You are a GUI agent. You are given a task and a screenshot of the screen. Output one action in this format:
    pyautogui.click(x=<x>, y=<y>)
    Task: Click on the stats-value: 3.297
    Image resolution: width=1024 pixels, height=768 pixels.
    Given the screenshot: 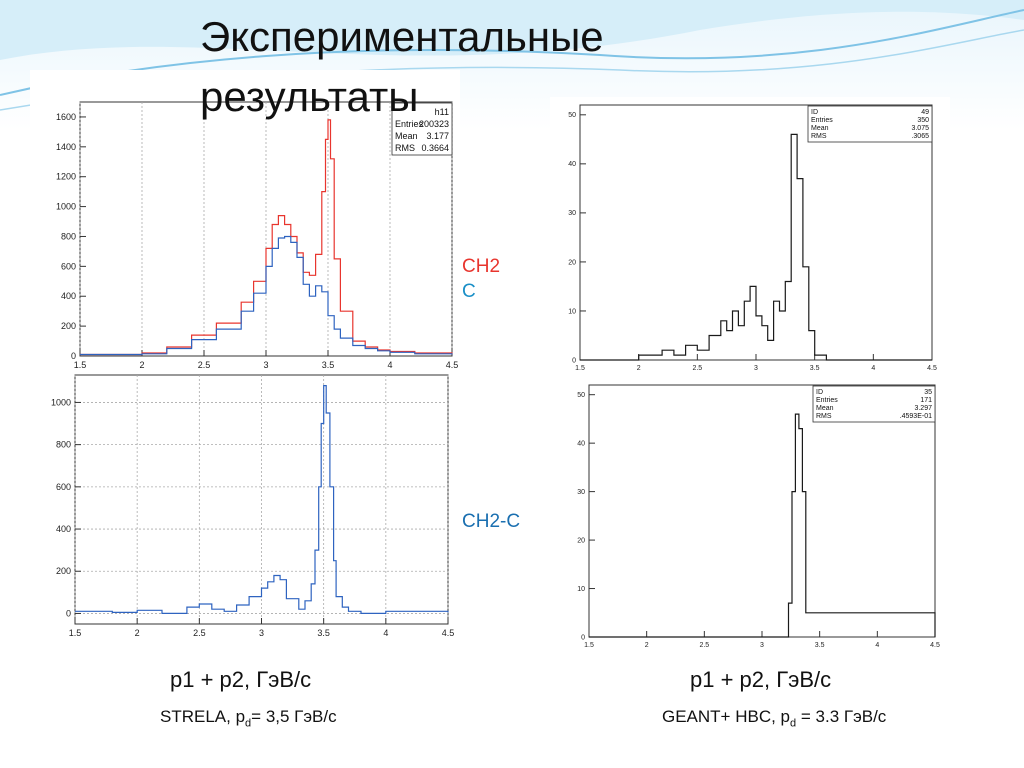 What is the action you would take?
    pyautogui.click(x=923, y=408)
    